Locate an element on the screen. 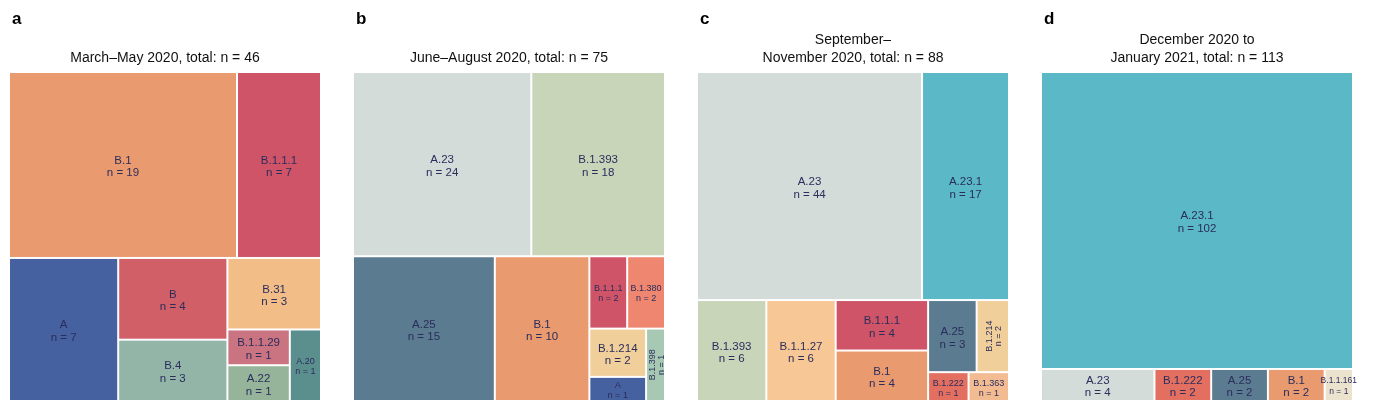 Image resolution: width=1377 pixels, height=406 pixels. category-label: B.1.398 is located at coordinates (651, 365).